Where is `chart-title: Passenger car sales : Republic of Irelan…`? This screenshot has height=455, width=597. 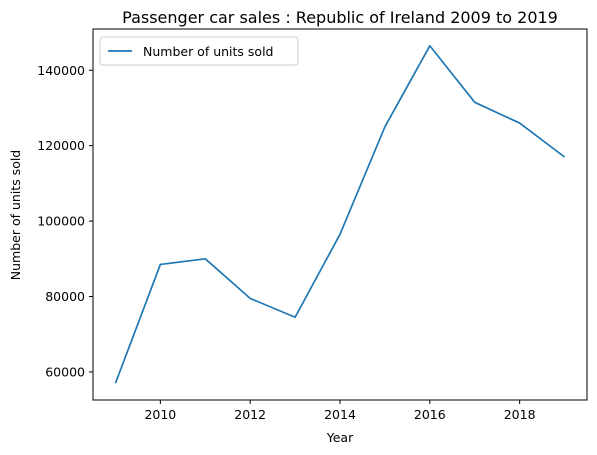 chart-title: Passenger car sales : Republic of Irelan… is located at coordinates (340, 17).